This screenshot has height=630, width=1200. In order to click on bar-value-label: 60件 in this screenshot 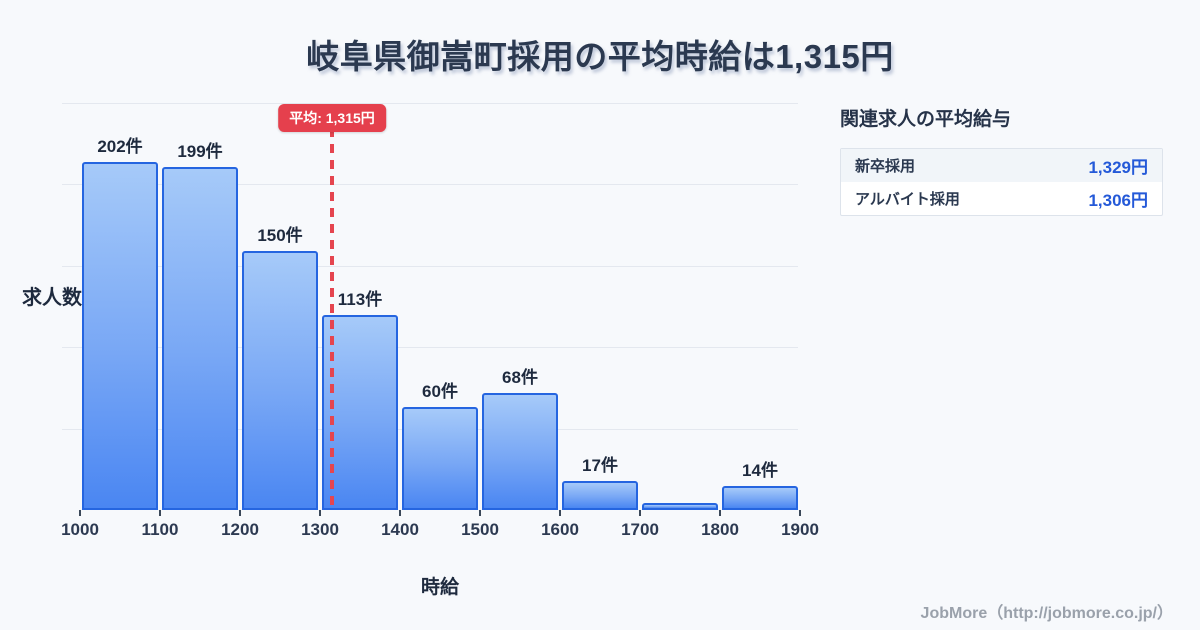, I will do `click(440, 391)`.